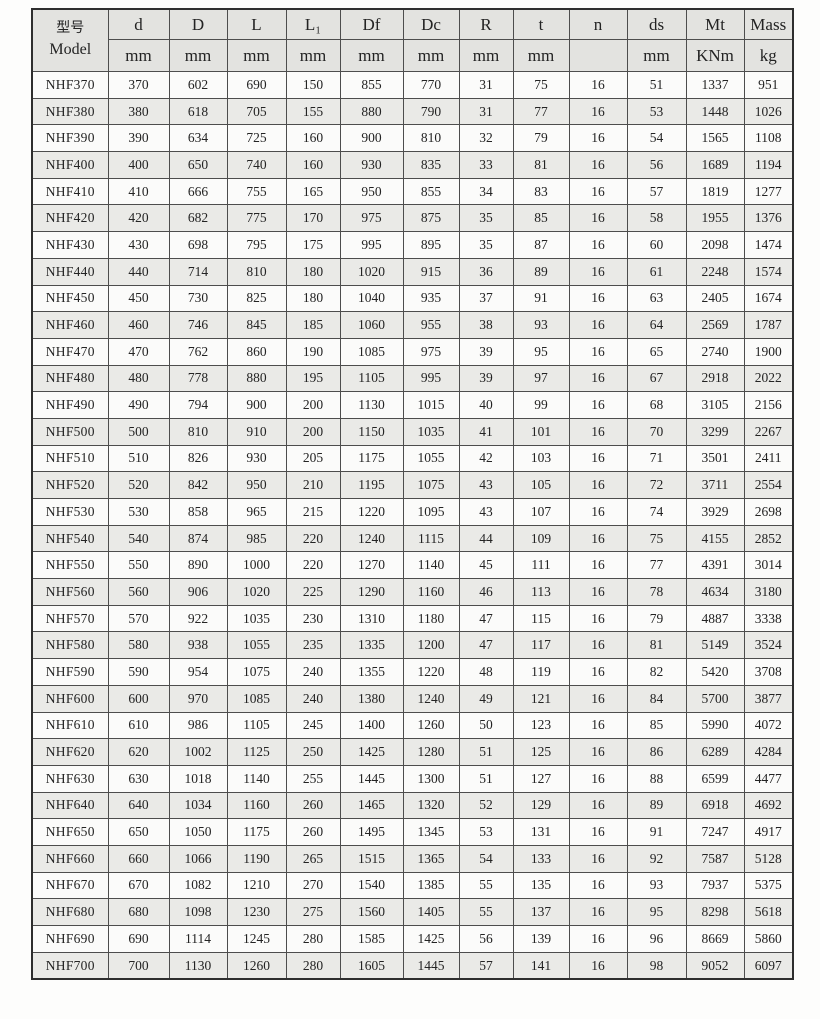  Describe the element at coordinates (138, 778) in the screenshot. I see `value-cell: 630` at that location.